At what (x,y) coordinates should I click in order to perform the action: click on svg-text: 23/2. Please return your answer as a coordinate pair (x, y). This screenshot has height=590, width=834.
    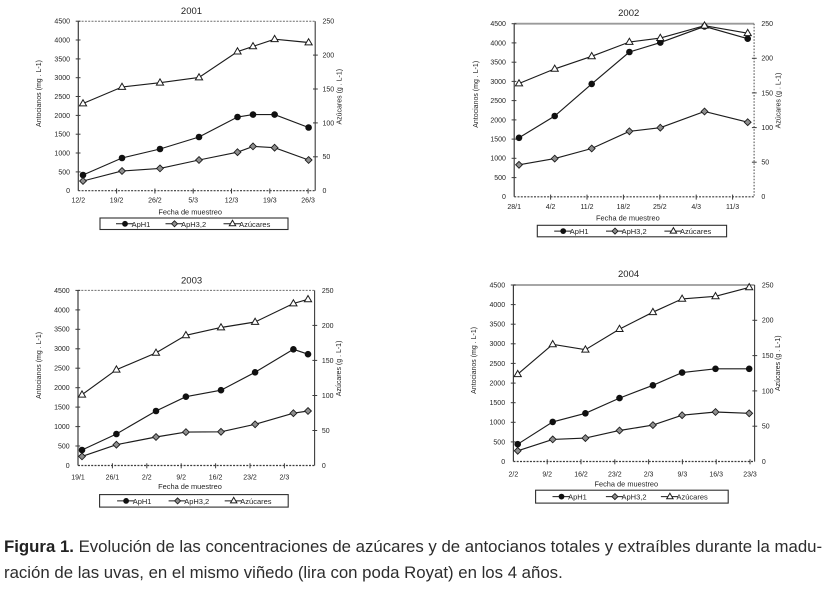
    Looking at the image, I should click on (615, 475).